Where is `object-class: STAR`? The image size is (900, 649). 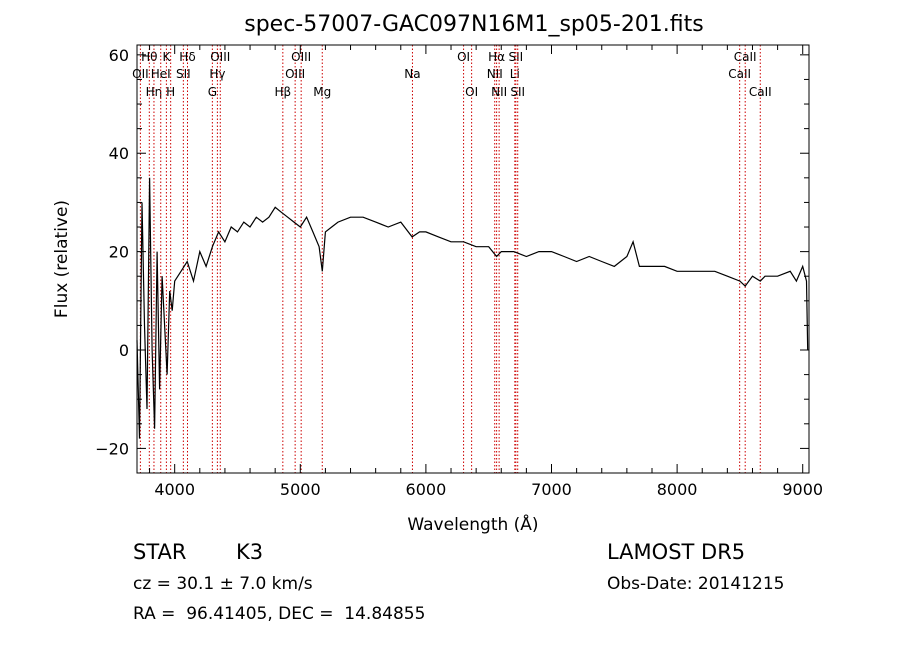
object-class: STAR is located at coordinates (160, 552).